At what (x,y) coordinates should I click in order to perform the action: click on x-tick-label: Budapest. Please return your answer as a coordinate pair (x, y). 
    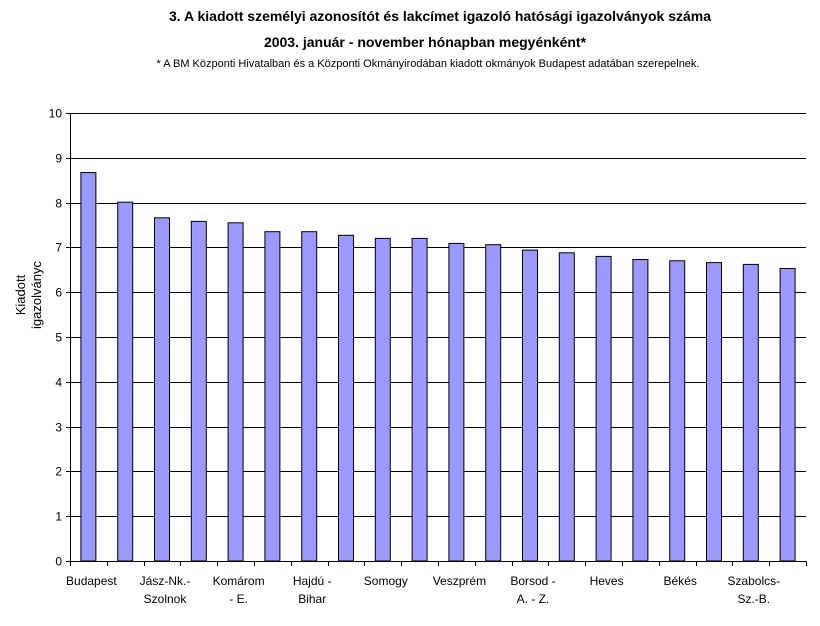
    Looking at the image, I should click on (91, 581).